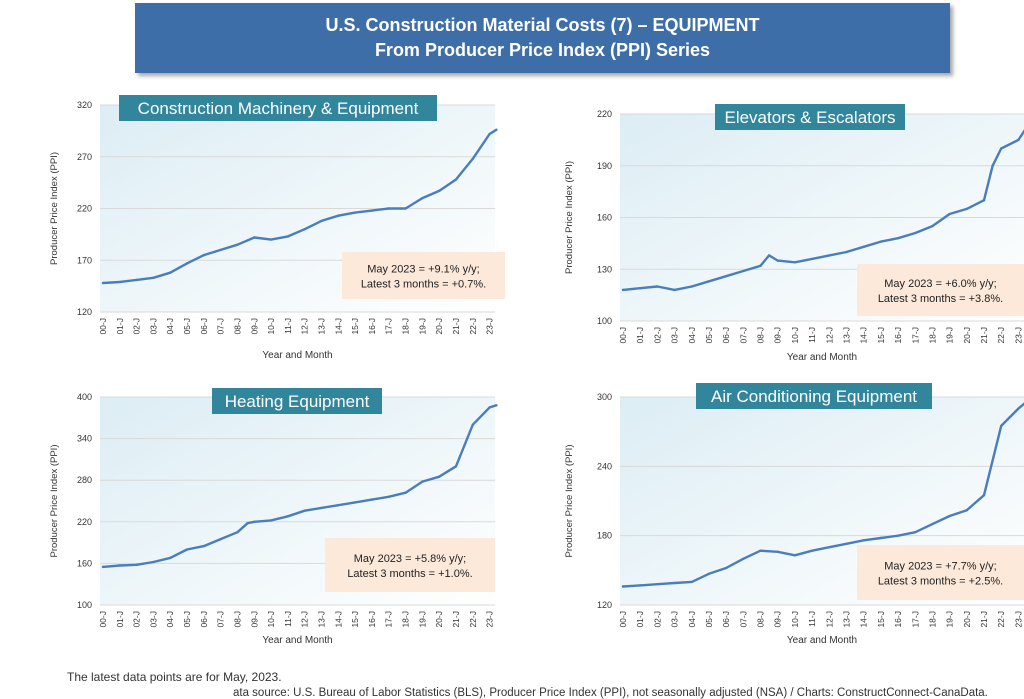  What do you see at coordinates (940, 299) in the screenshot?
I see `annotation-text: Latest 3 months = +3.8%.` at bounding box center [940, 299].